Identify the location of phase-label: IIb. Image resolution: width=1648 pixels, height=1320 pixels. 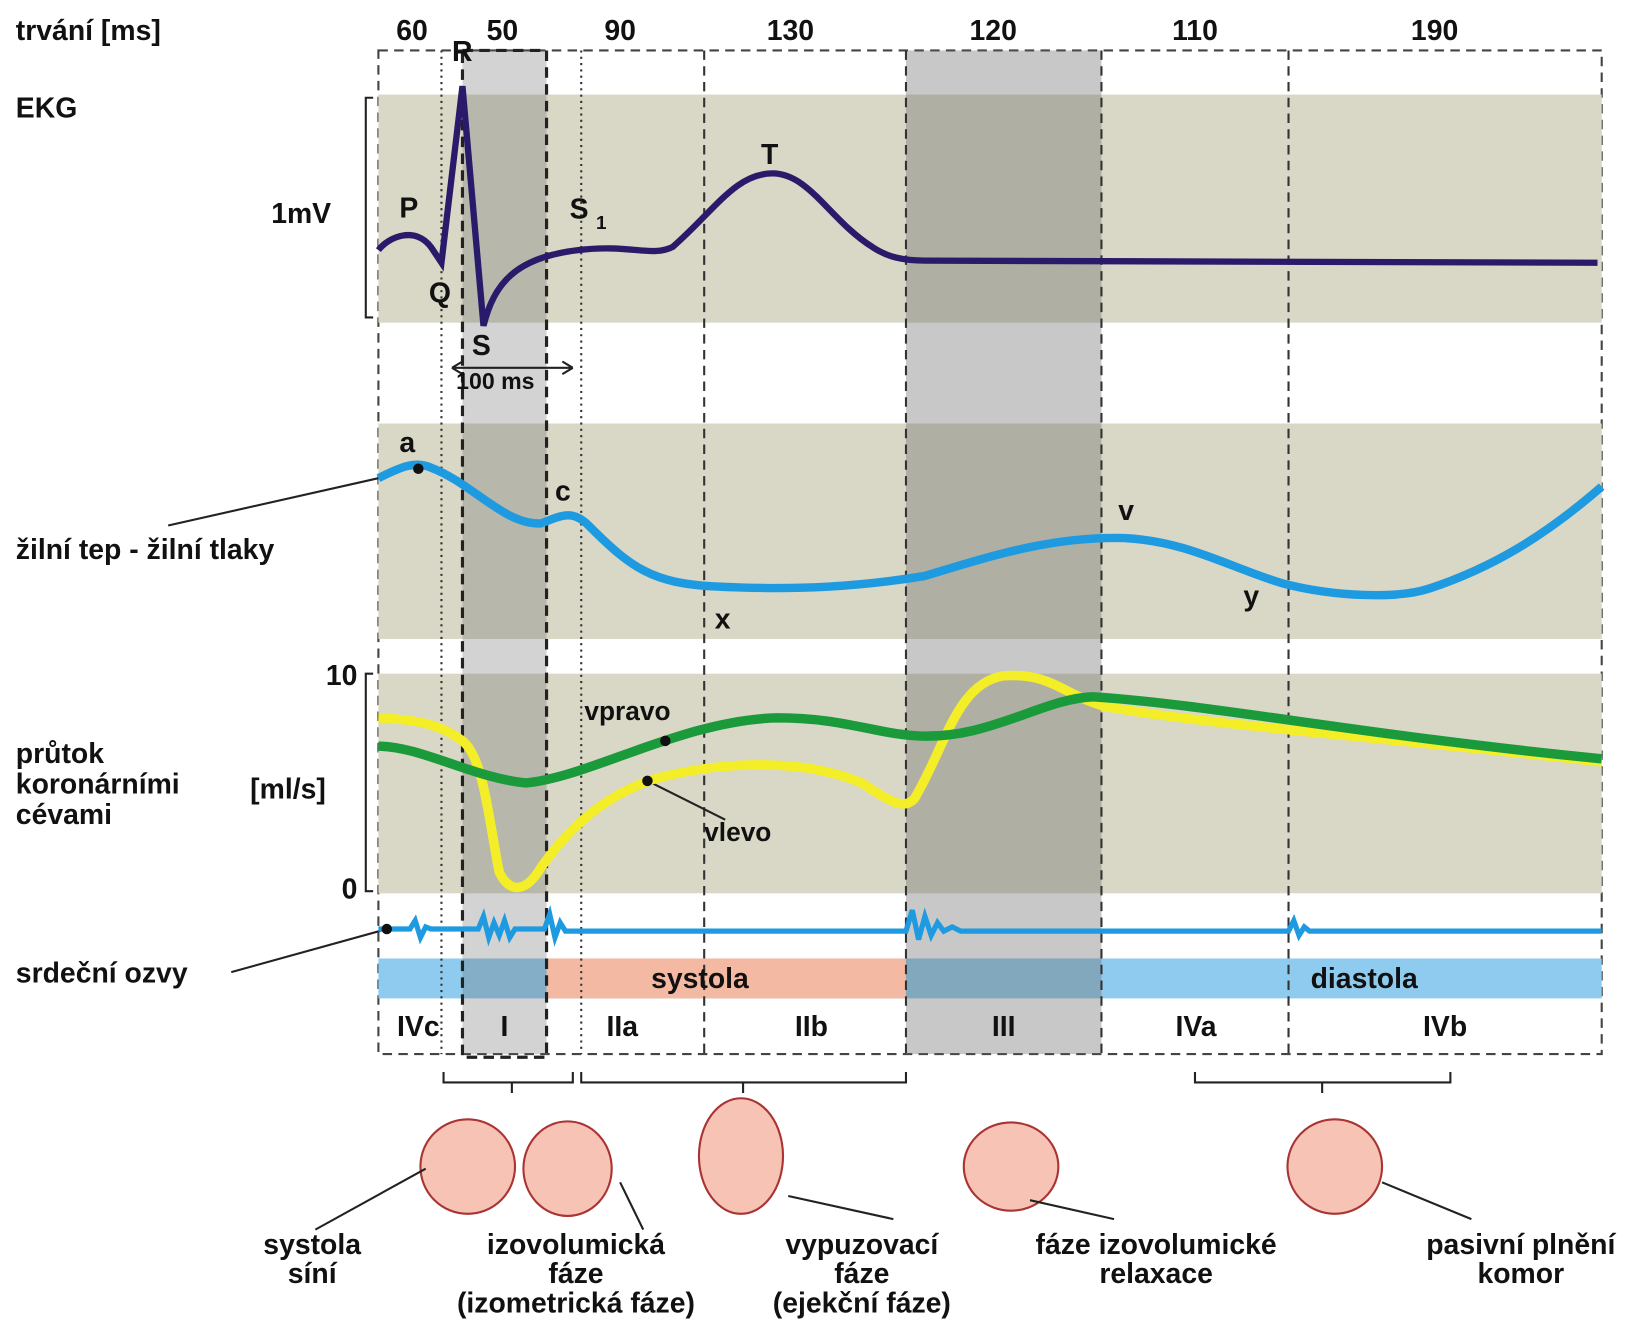
(811, 1027).